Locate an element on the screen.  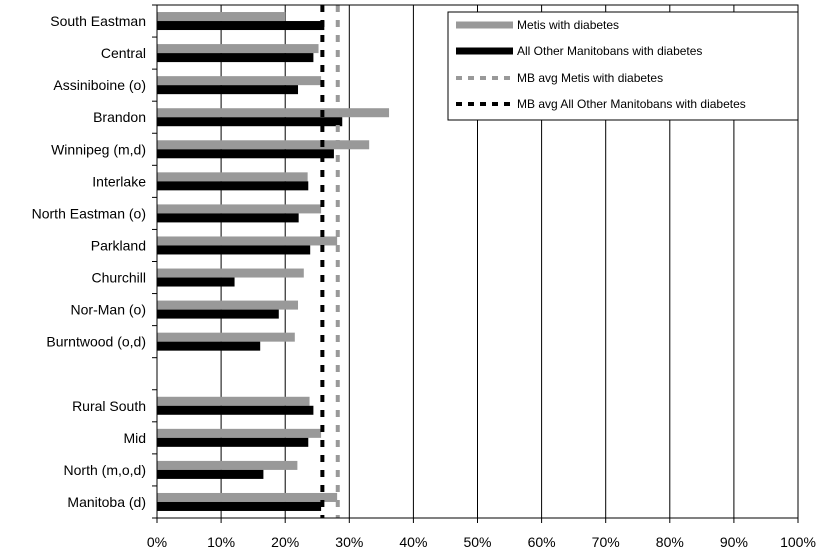
category-label: Interlake is located at coordinates (119, 181).